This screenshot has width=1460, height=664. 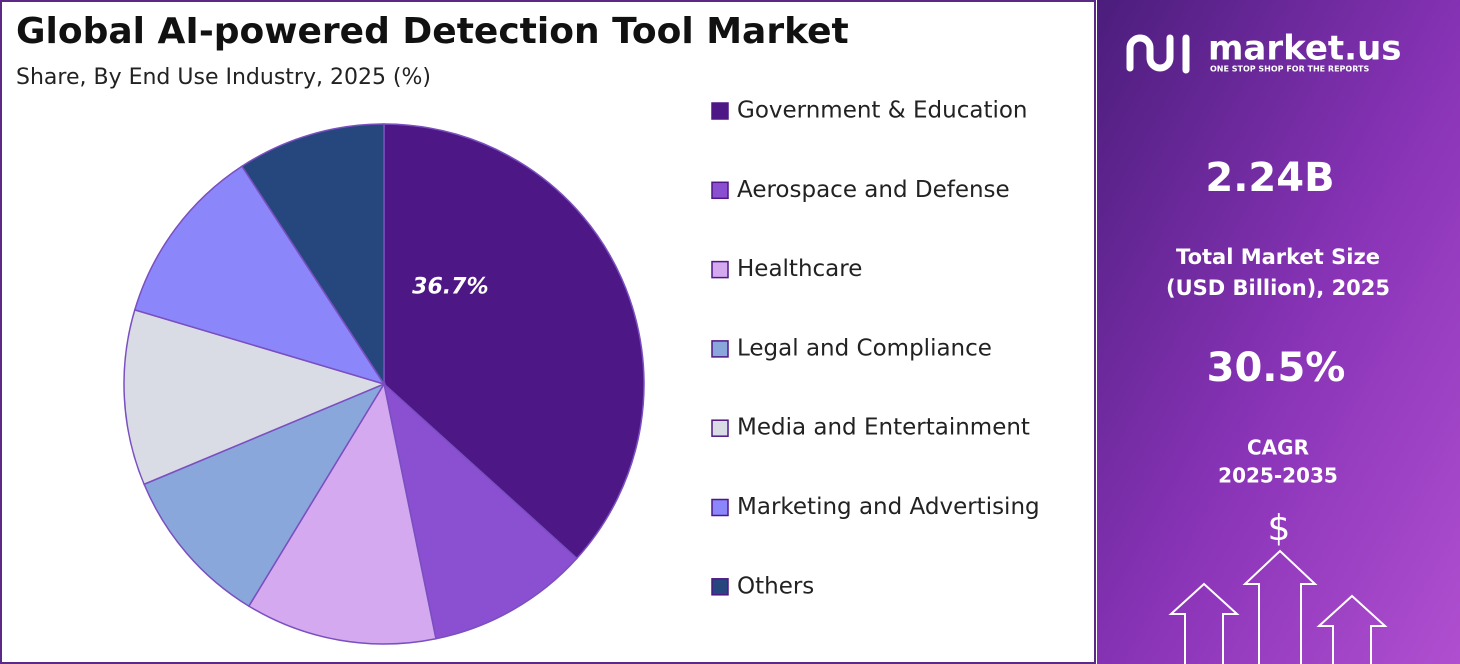 What do you see at coordinates (1278, 257) in the screenshot?
I see `market-size-label: Total Market Size` at bounding box center [1278, 257].